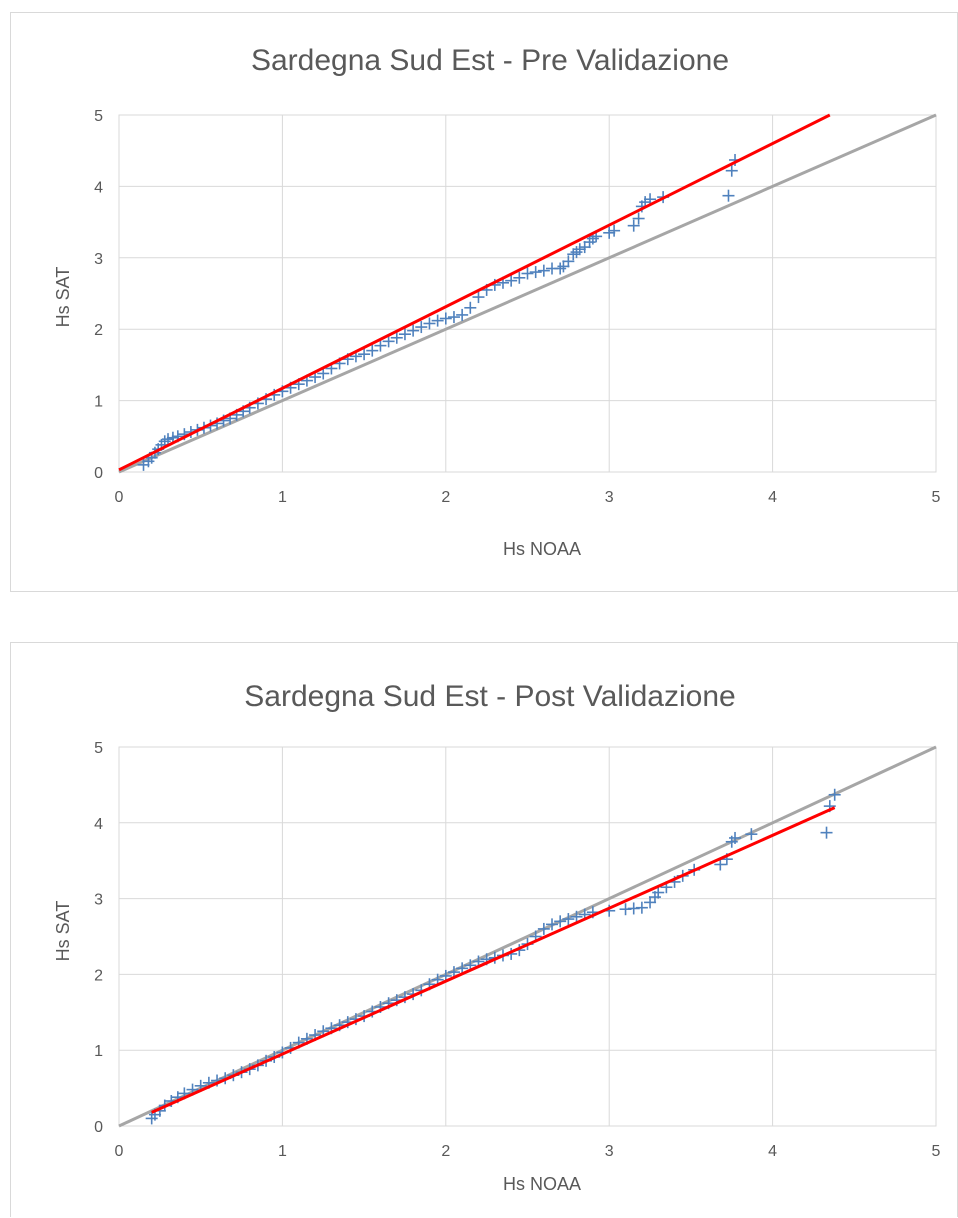  I want to click on chart-title: Sardegna Sud Est - Post Validazione, so click(489, 696).